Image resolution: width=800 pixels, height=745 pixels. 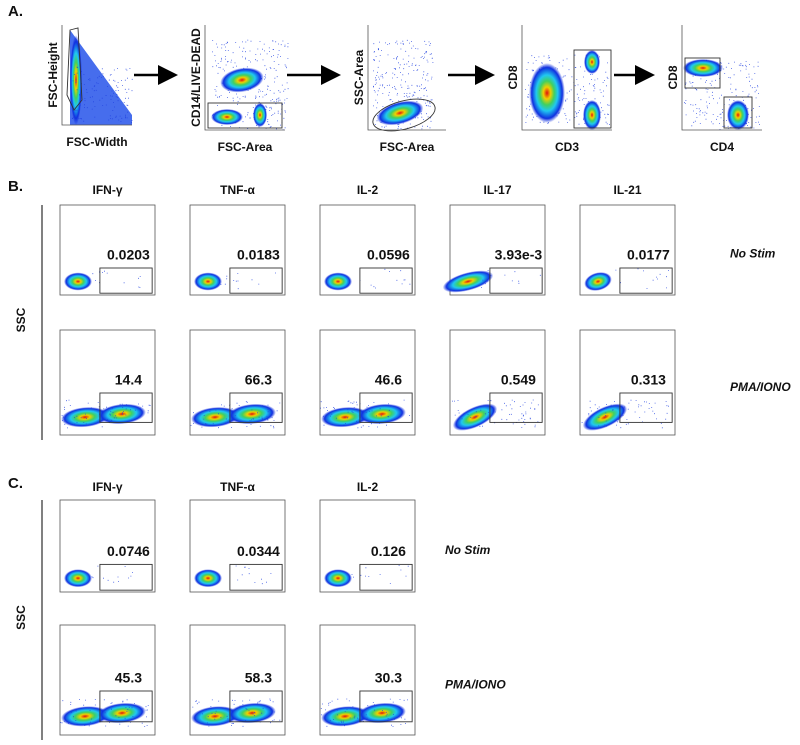 I want to click on gate-value: 0.0344, so click(x=258, y=551).